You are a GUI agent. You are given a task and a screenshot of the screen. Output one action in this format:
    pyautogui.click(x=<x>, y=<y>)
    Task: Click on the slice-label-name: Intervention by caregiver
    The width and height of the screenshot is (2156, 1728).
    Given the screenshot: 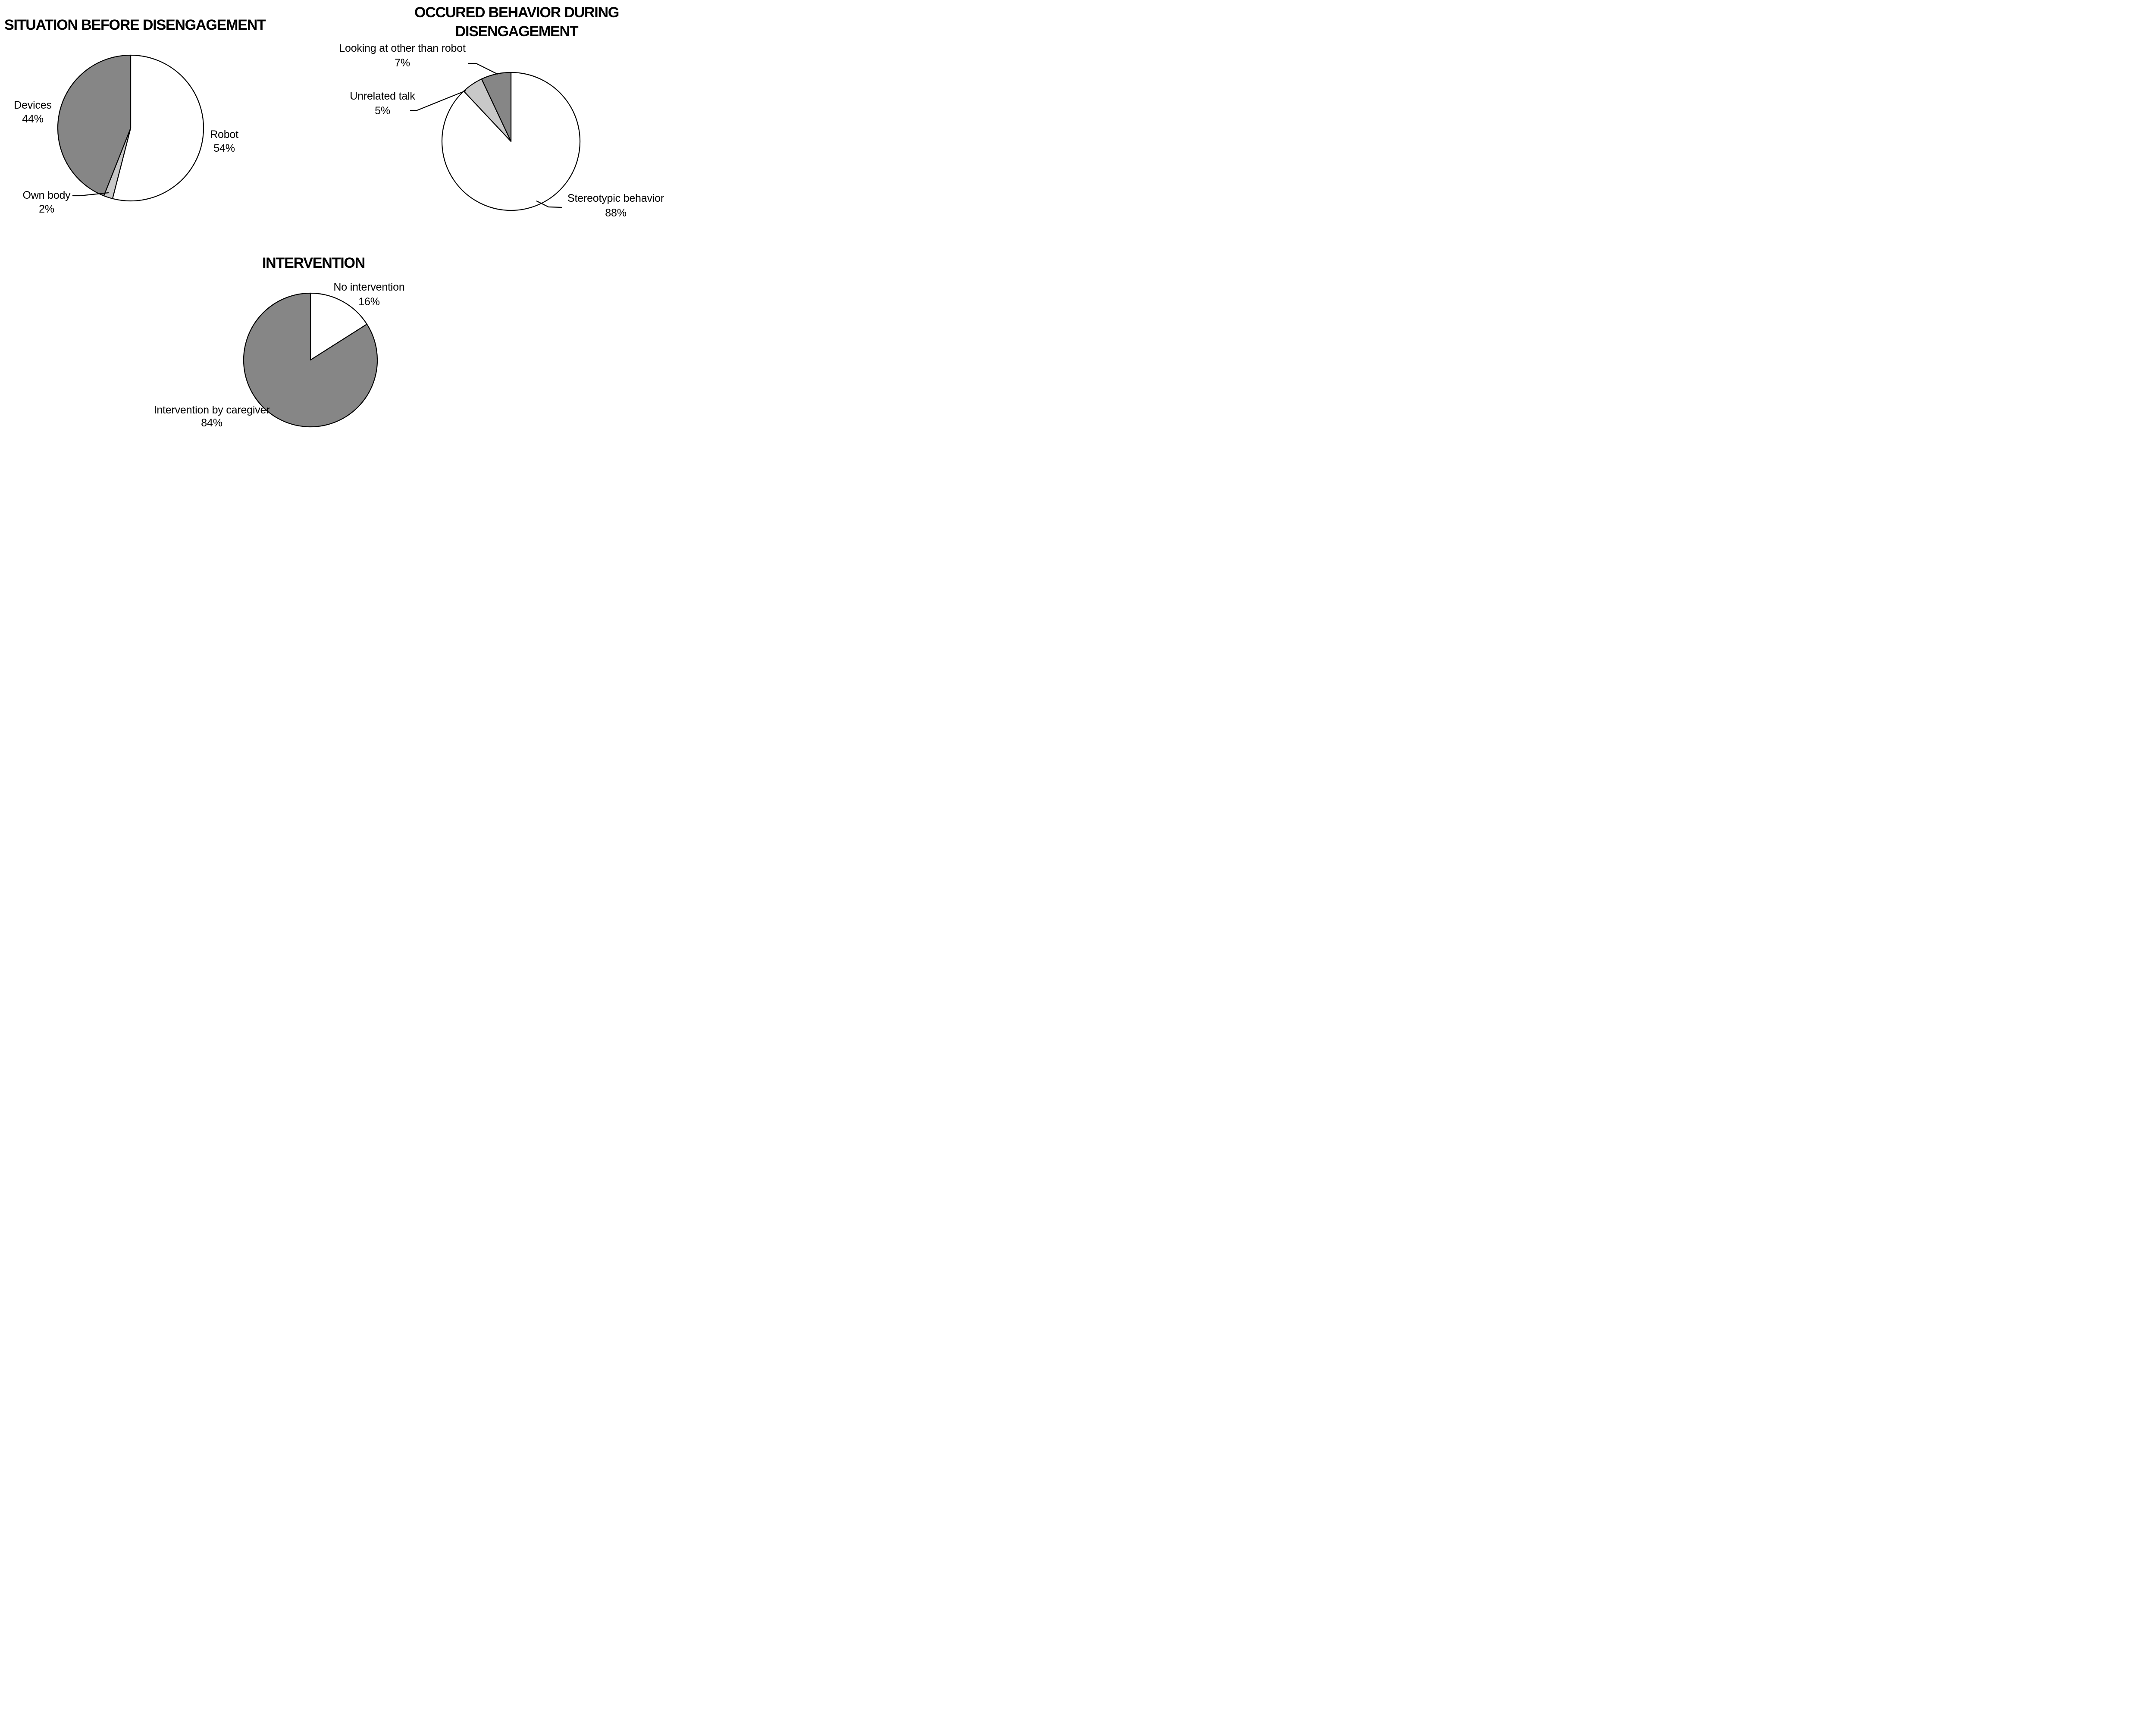 What is the action you would take?
    pyautogui.click(x=212, y=410)
    